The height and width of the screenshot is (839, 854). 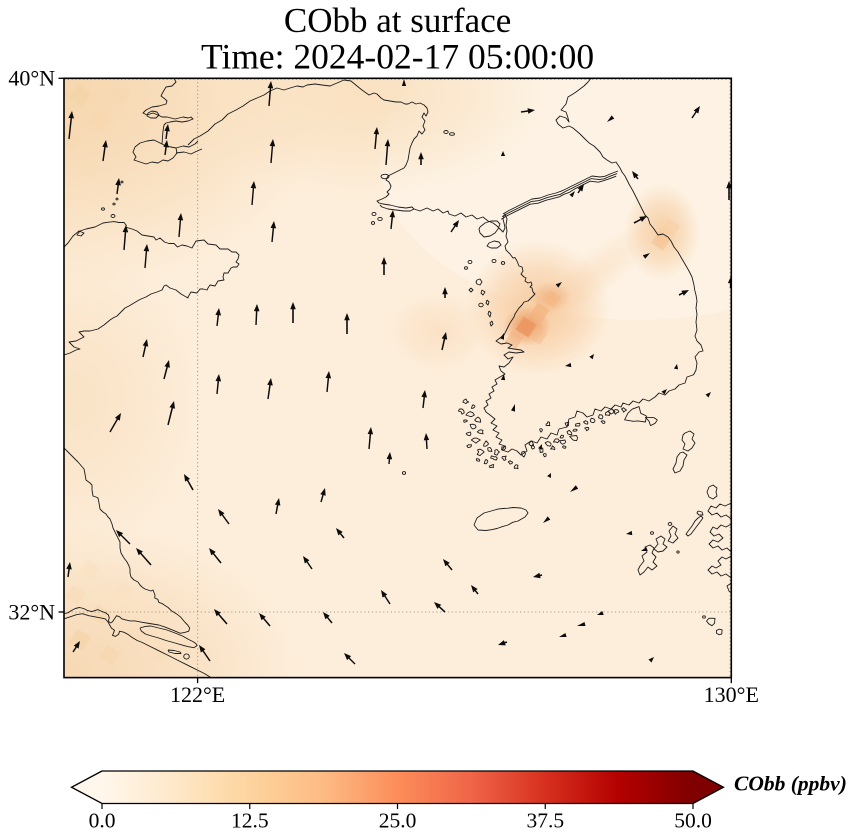 What do you see at coordinates (102, 821) in the screenshot?
I see `svg-text: 0.0` at bounding box center [102, 821].